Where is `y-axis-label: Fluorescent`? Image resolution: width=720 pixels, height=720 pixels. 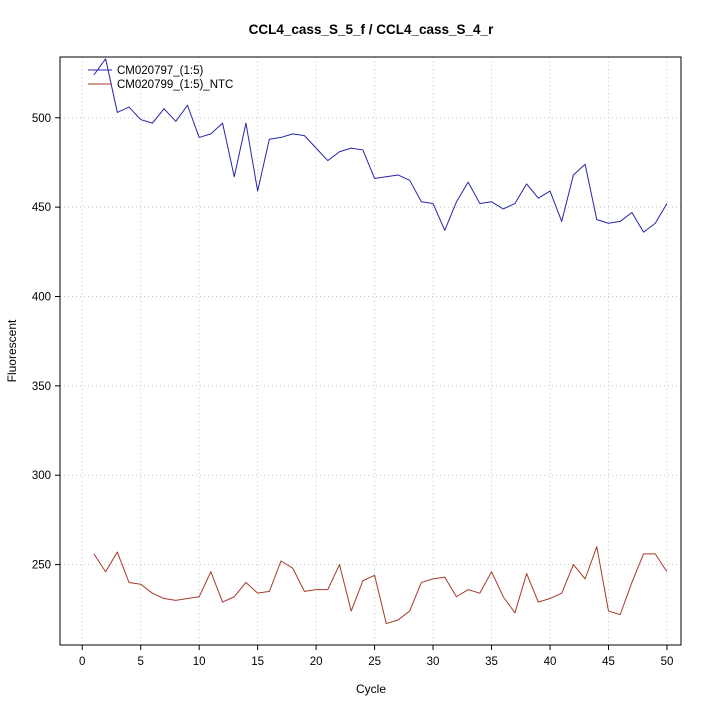 y-axis-label: Fluorescent is located at coordinates (12, 351).